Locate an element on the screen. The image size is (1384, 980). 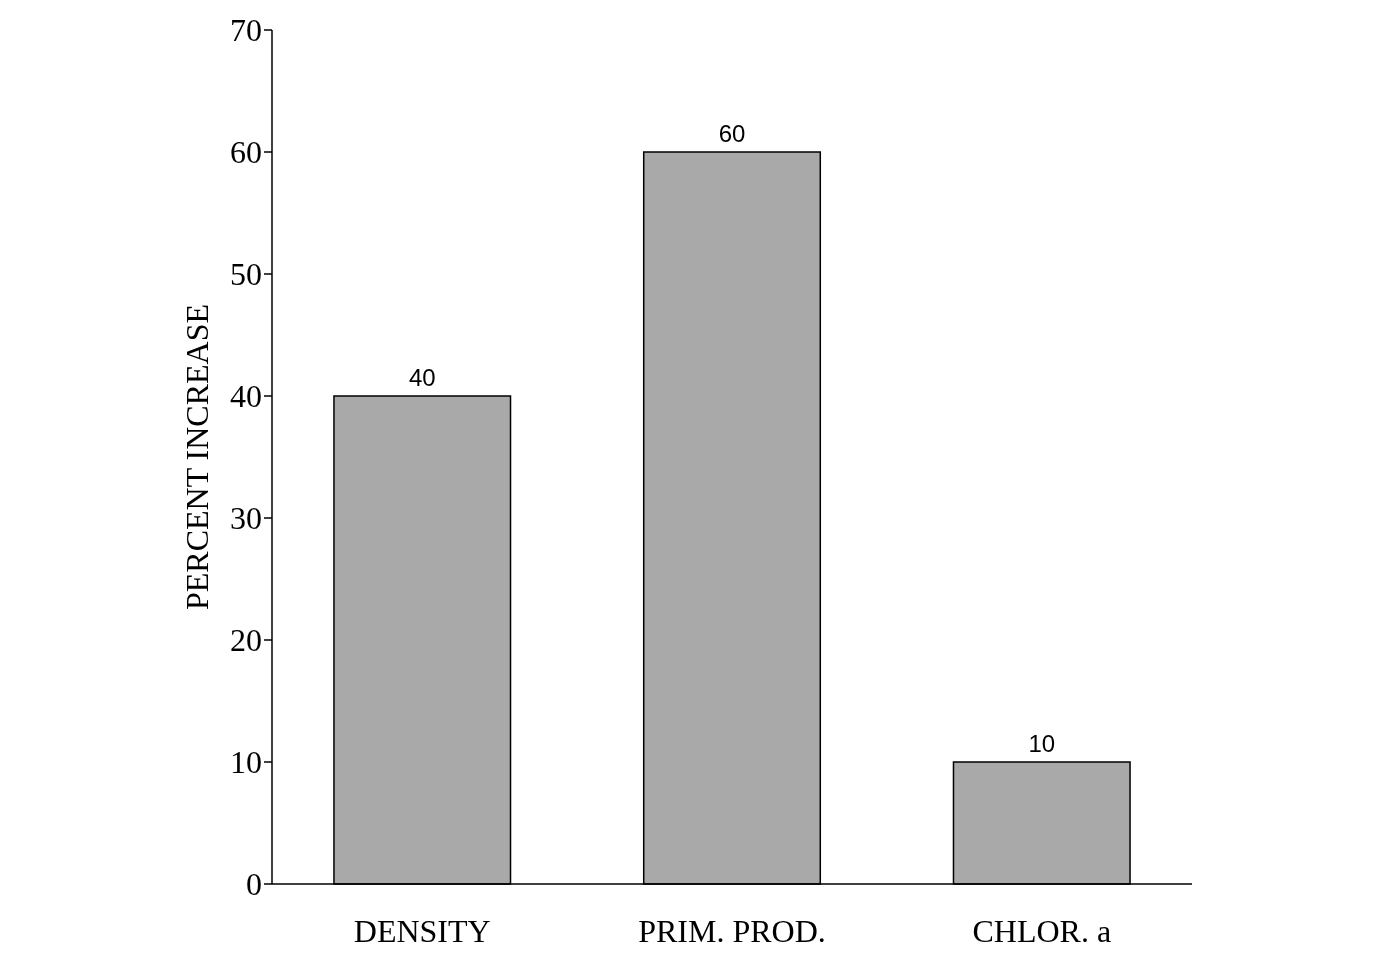
x-tick-label: CHLOR. a is located at coordinates (1042, 931).